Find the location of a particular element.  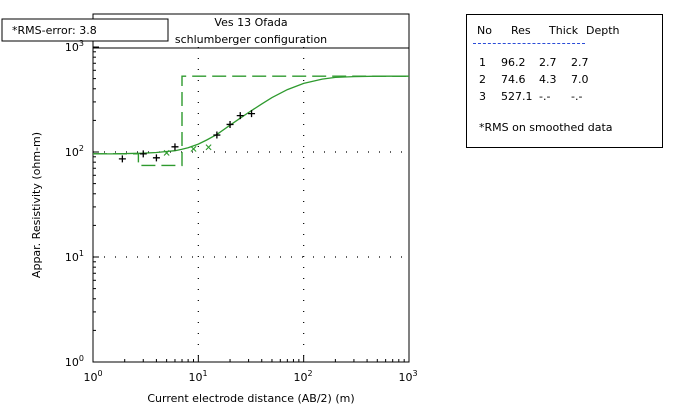

rms-error-box is located at coordinates (85, 30).